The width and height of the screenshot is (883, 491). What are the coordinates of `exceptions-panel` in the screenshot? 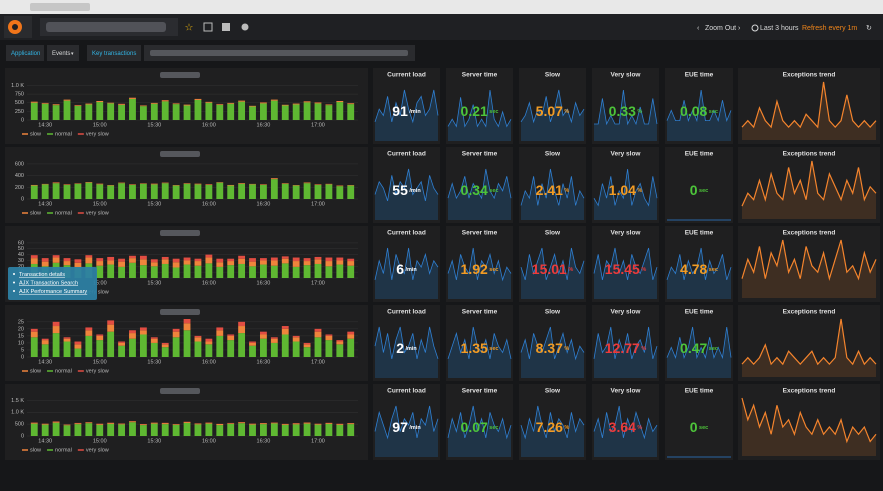 It's located at (809, 343).